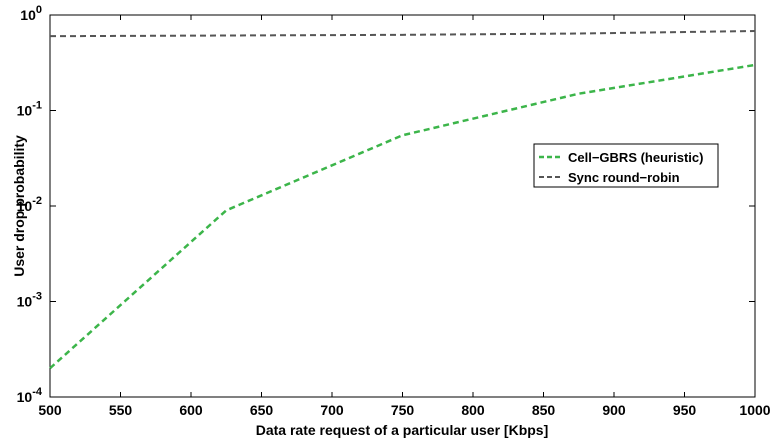 The height and width of the screenshot is (441, 776). Describe the element at coordinates (262, 410) in the screenshot. I see `x-tick-label: 650` at that location.